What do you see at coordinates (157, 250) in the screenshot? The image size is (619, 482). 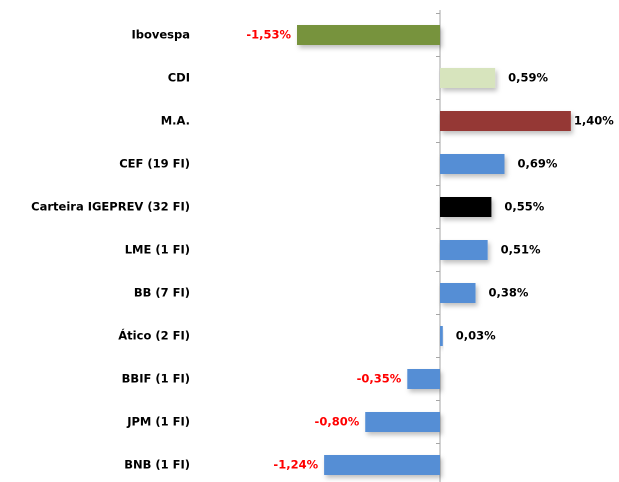 I see `category-label: LME (1 FI)` at bounding box center [157, 250].